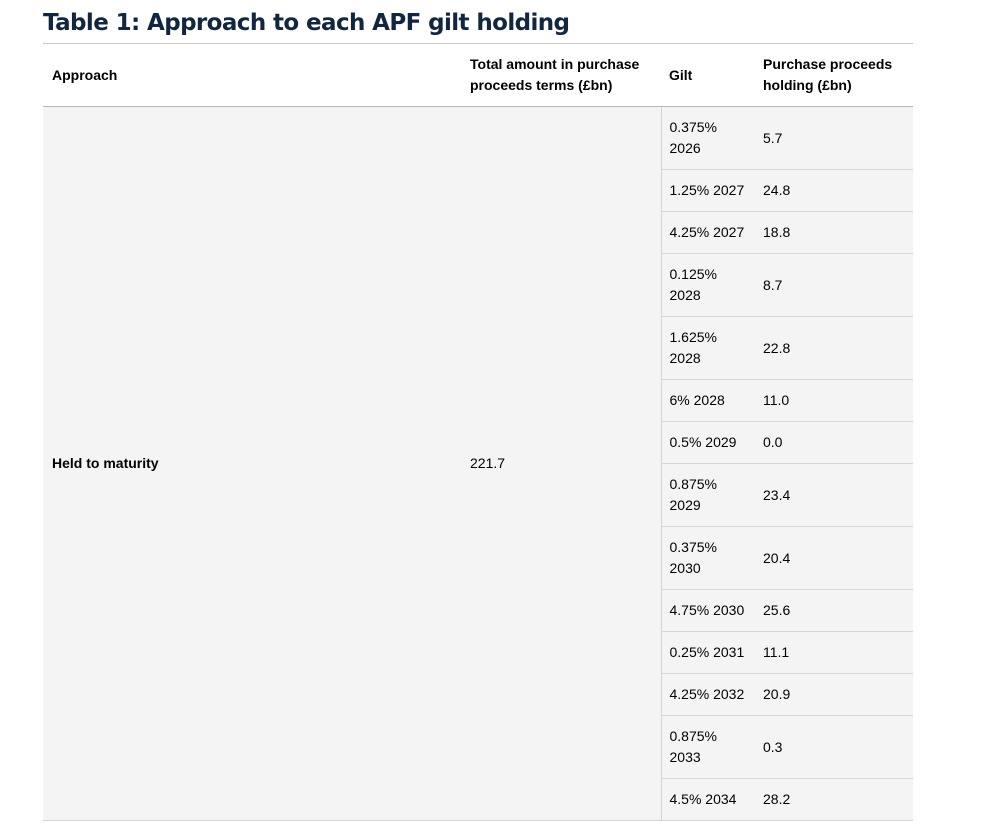  Describe the element at coordinates (834, 799) in the screenshot. I see `holding-cell: 28.2` at that location.